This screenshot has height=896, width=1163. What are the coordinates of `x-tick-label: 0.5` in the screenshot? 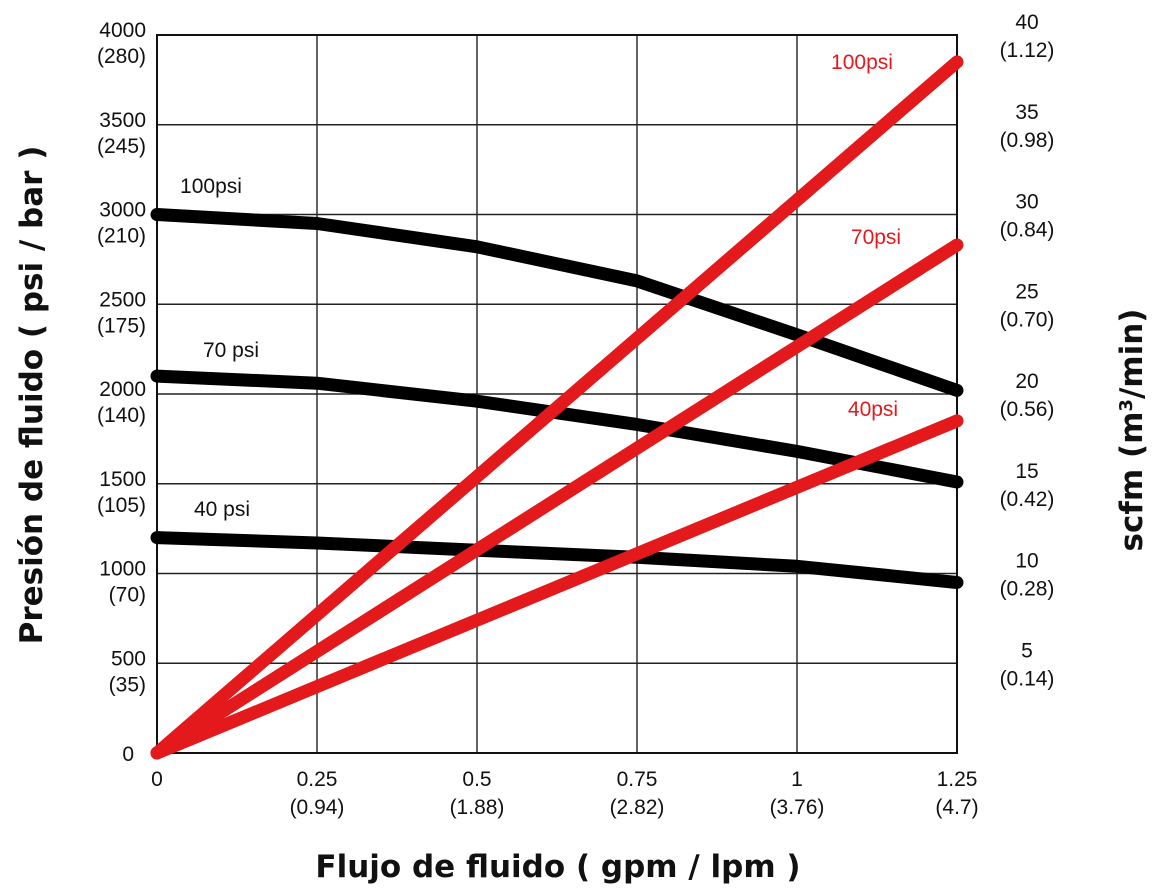 It's located at (476, 779).